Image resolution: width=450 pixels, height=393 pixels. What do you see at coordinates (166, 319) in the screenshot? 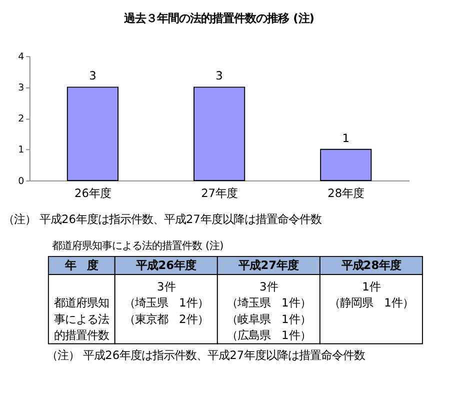
I see `text: （東京都 2件）` at bounding box center [166, 319].